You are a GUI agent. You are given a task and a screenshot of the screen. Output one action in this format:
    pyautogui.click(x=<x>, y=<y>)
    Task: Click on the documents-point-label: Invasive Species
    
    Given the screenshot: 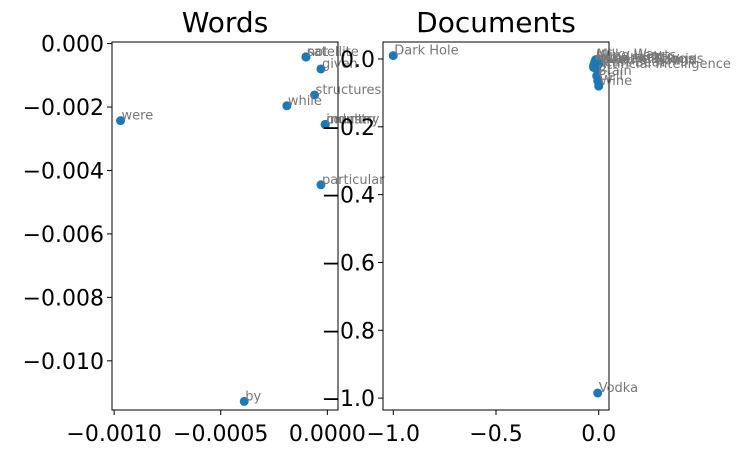 What is the action you would take?
    pyautogui.click(x=650, y=59)
    